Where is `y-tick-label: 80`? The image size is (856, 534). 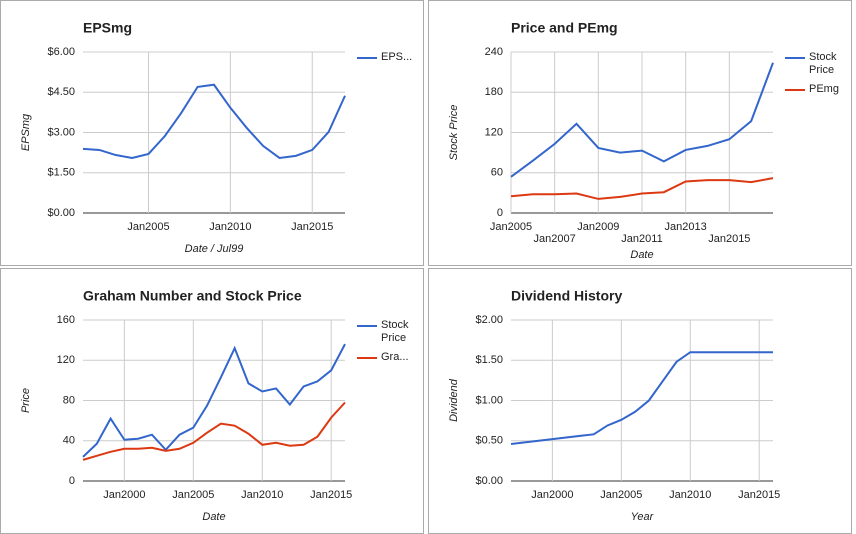
y-tick-label: 80 is located at coordinates (69, 400).